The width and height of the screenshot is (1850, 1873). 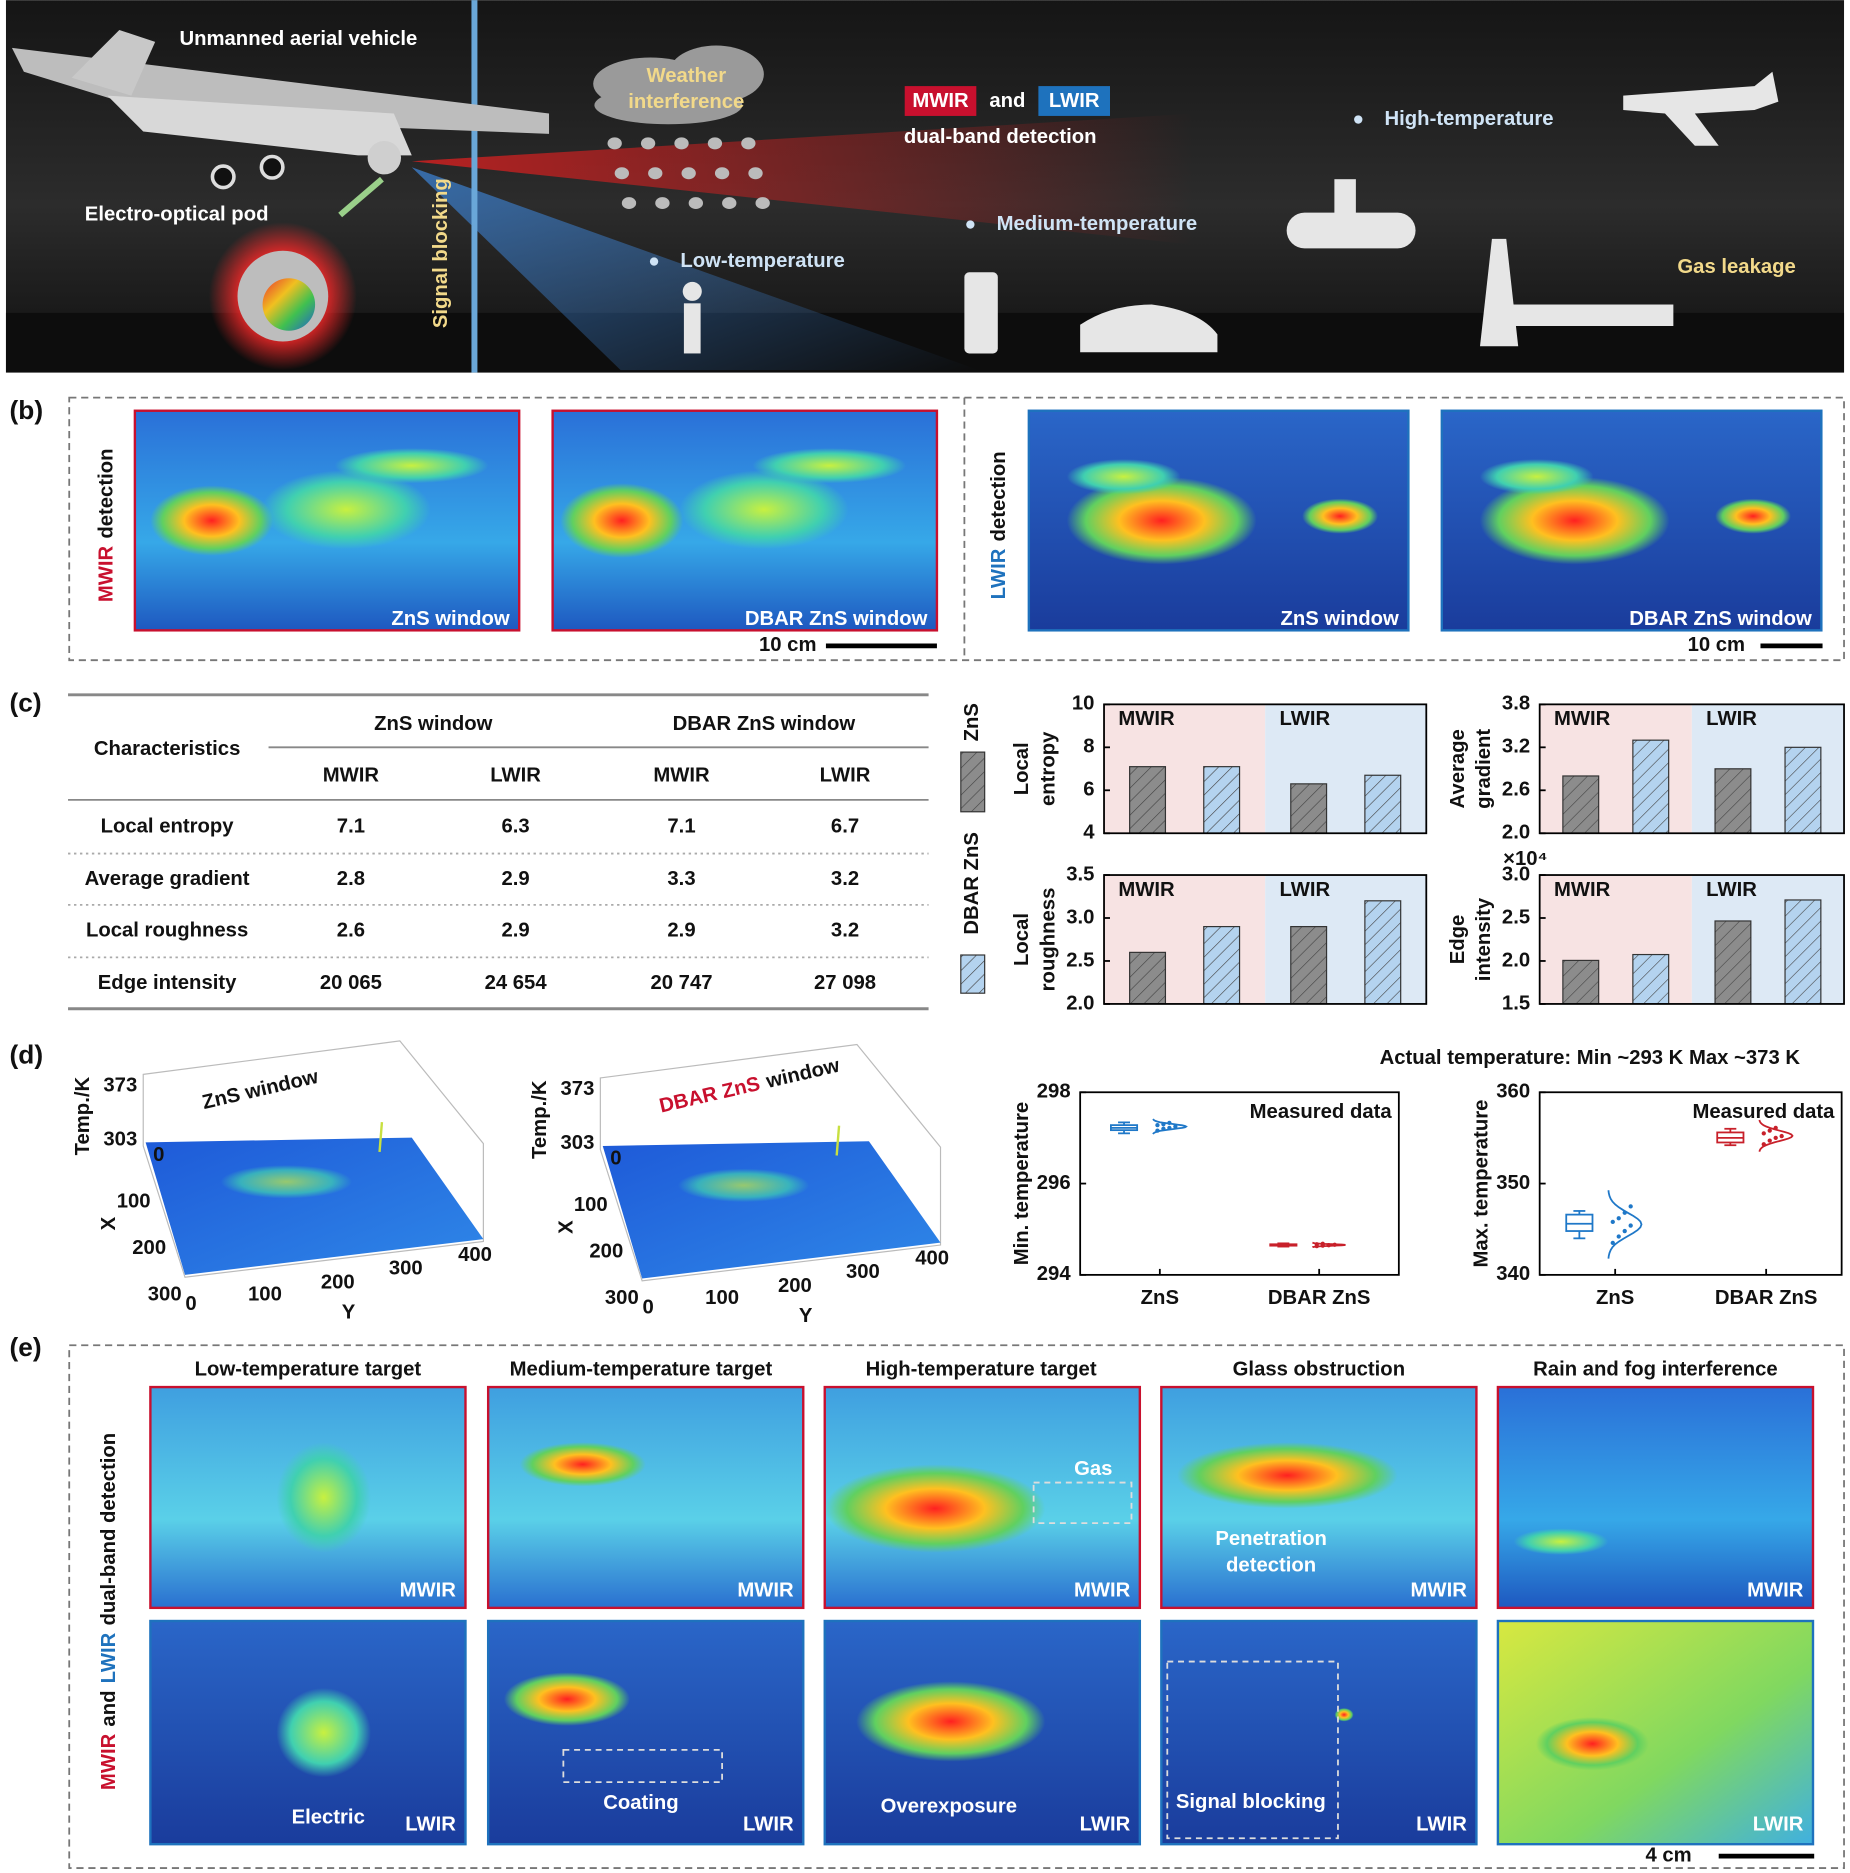 What do you see at coordinates (289, 304) in the screenshot?
I see `pod-lens` at bounding box center [289, 304].